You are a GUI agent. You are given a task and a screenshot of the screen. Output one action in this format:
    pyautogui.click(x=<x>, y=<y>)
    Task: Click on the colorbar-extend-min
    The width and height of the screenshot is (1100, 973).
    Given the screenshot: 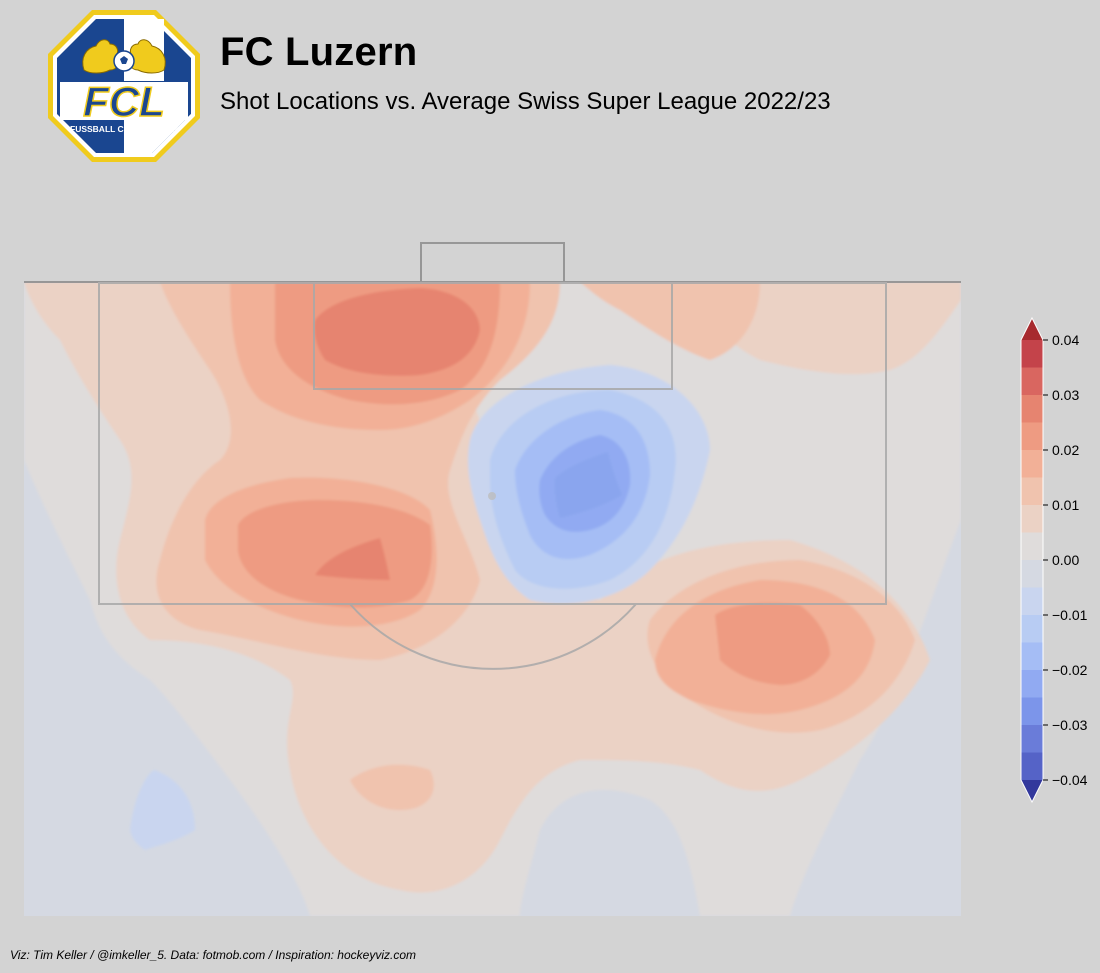 What is the action you would take?
    pyautogui.click(x=1032, y=791)
    